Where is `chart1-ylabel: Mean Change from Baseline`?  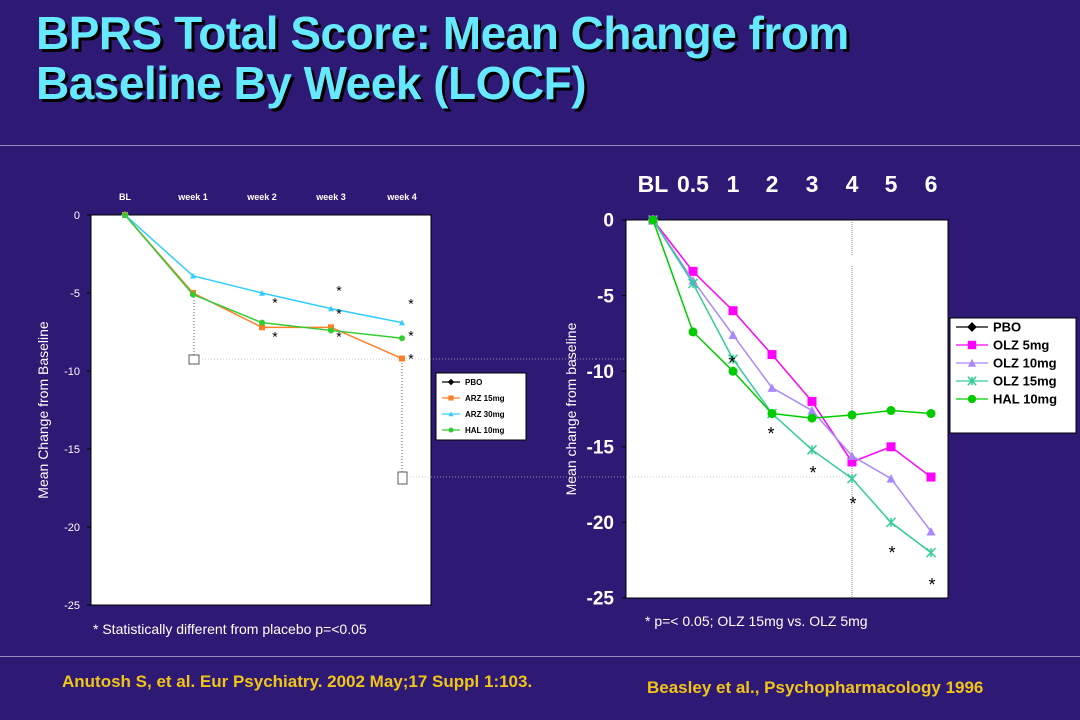 chart1-ylabel: Mean Change from Baseline is located at coordinates (43, 410).